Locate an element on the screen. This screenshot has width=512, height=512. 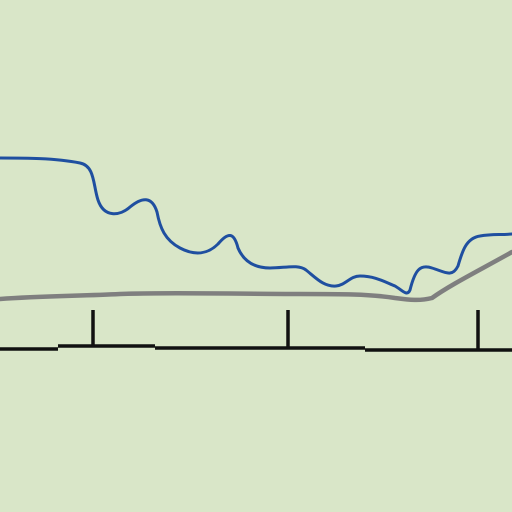
road-line is located at coordinates (256, 276).